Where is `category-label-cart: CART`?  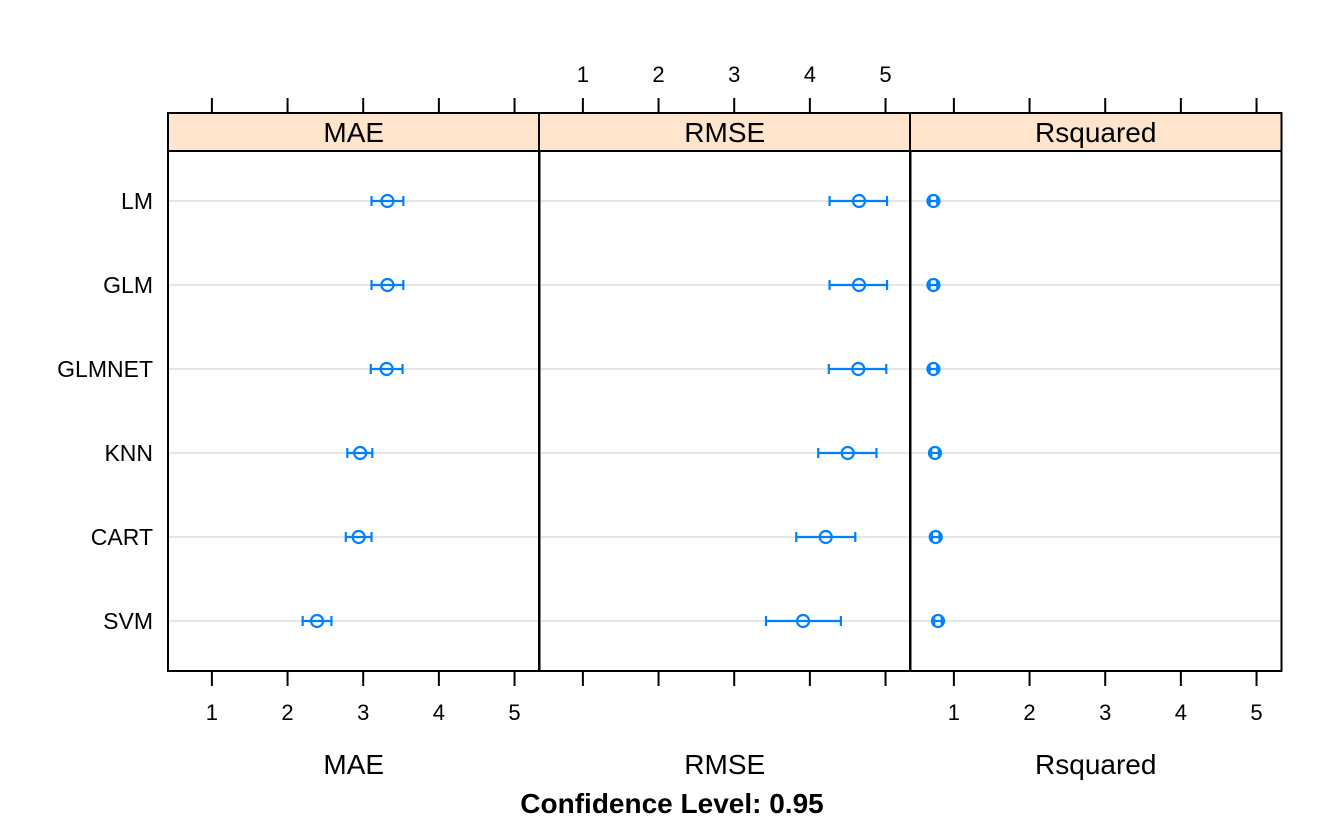
category-label-cart: CART is located at coordinates (122, 537).